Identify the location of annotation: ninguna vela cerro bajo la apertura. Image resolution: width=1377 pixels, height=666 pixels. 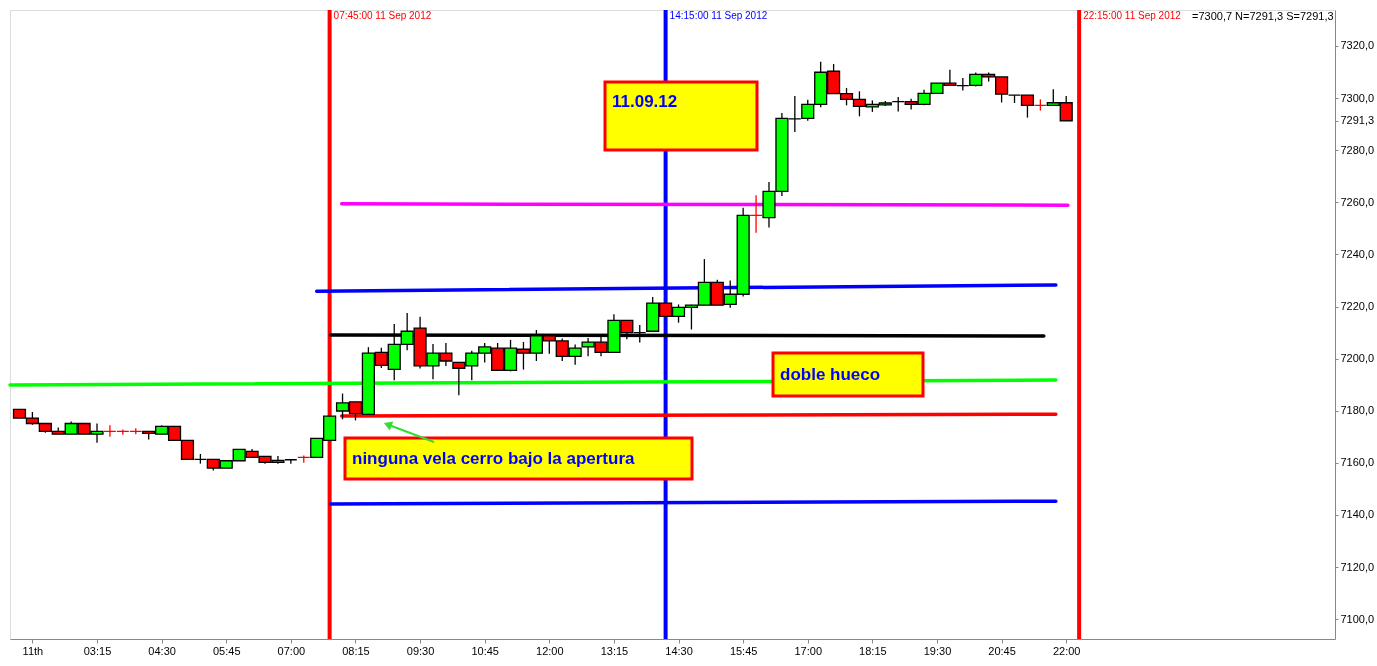
(494, 458).